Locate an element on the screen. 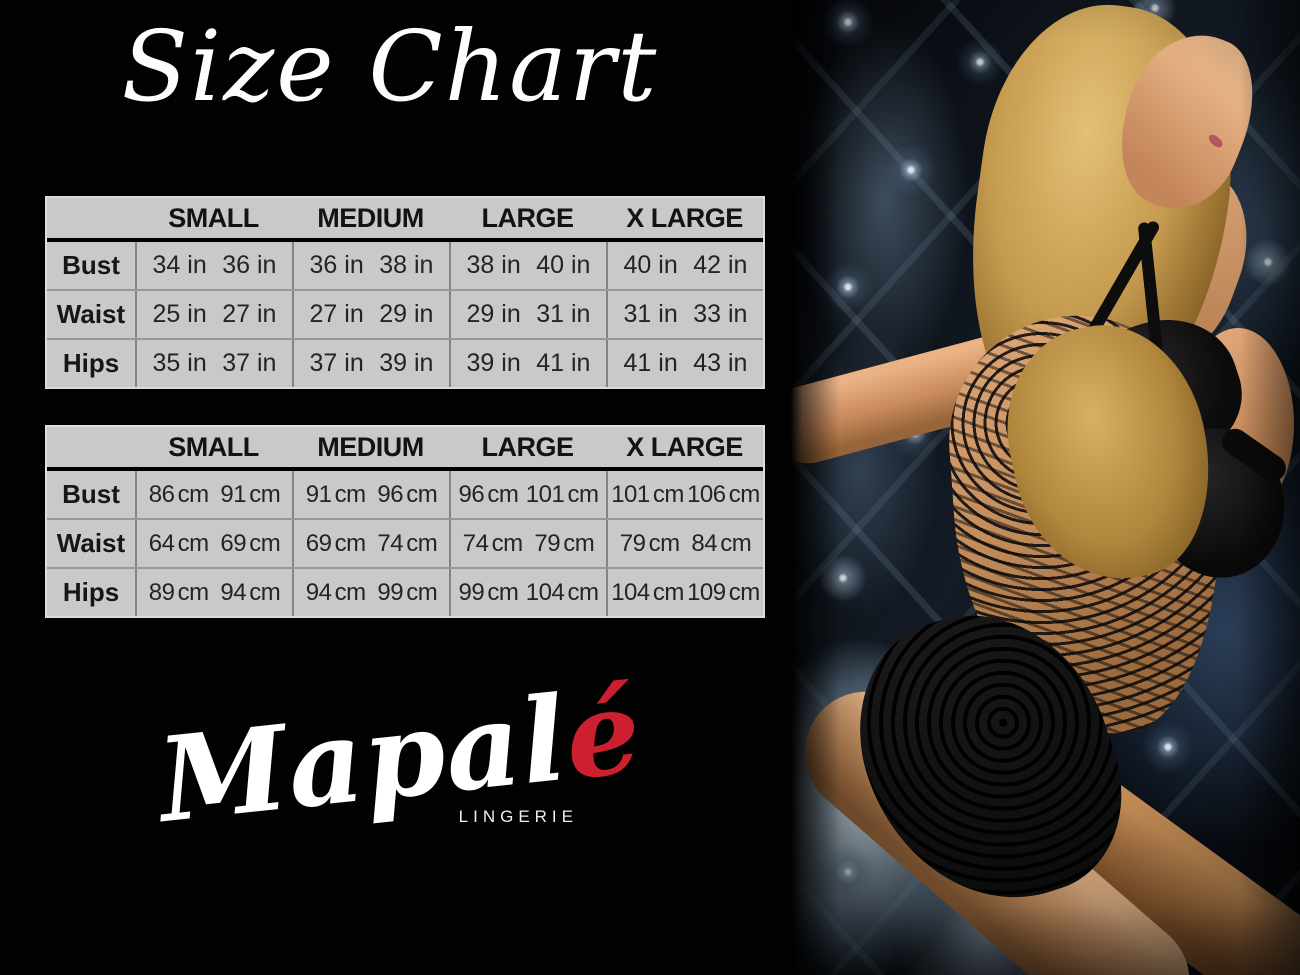 This screenshot has height=975, width=1300. size-value: 42 in is located at coordinates (720, 265).